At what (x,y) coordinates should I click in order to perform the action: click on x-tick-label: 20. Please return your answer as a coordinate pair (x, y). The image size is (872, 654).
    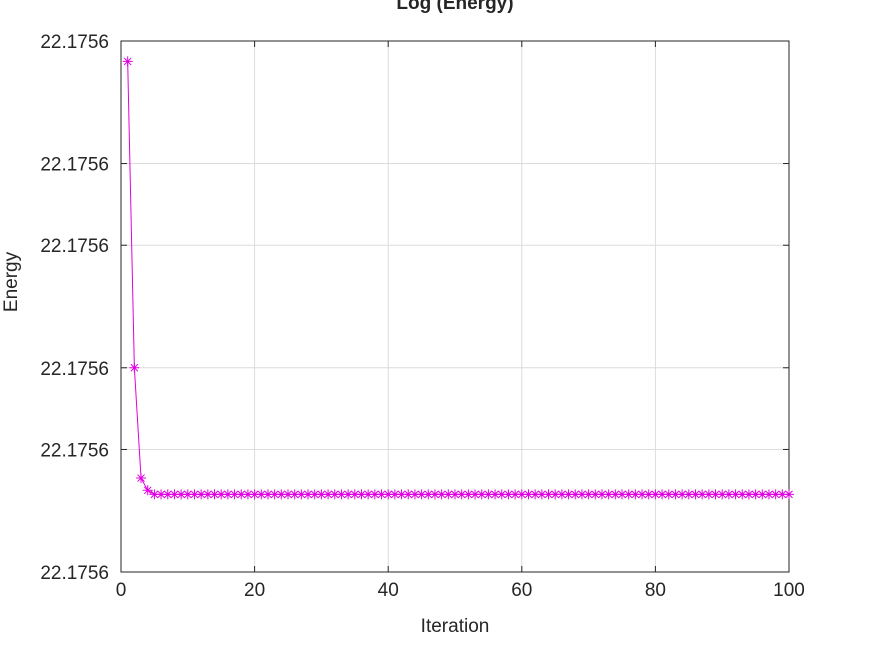
    Looking at the image, I should click on (254, 590).